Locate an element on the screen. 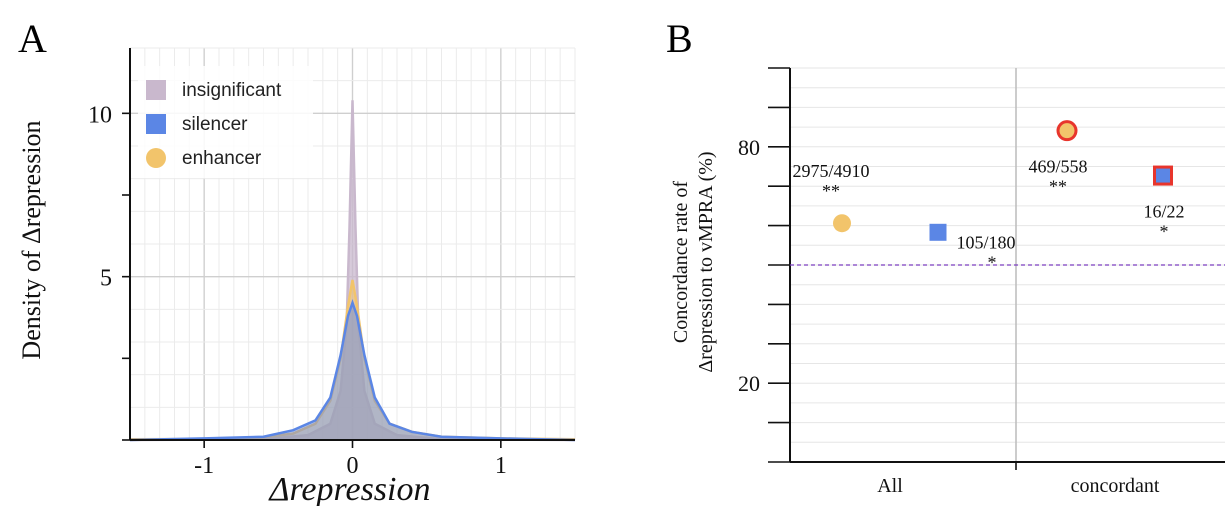 The height and width of the screenshot is (506, 1225). legend-swatch-insignificant is located at coordinates (156, 90).